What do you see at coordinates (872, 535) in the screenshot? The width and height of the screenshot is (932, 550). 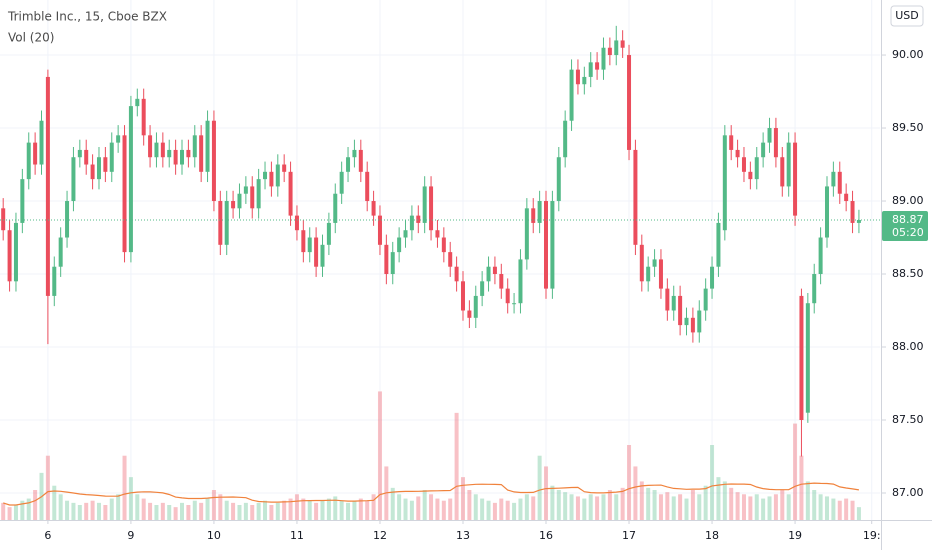 I see `x-tick-label: 19:` at bounding box center [872, 535].